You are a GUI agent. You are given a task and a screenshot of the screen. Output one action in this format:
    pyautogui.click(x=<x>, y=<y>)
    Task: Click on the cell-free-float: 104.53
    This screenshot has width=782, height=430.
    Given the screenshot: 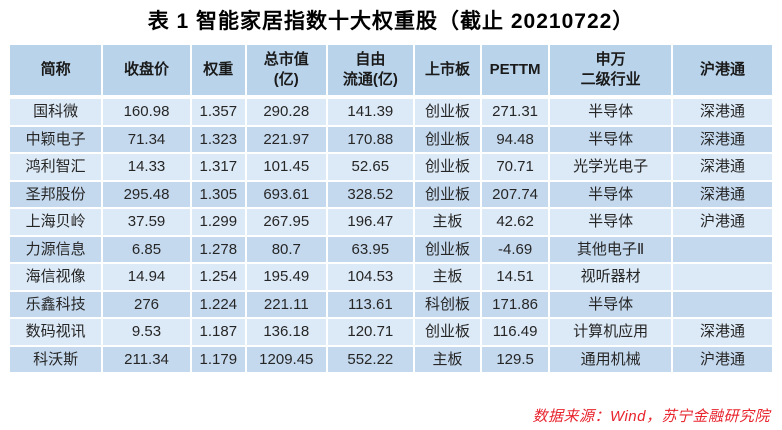 What is the action you would take?
    pyautogui.click(x=370, y=277)
    